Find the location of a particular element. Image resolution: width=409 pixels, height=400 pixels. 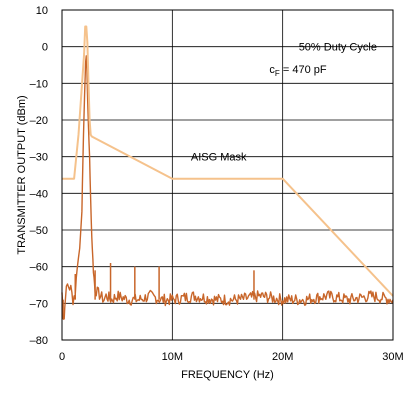

aisg-mask-label: AISG Mask is located at coordinates (219, 158).